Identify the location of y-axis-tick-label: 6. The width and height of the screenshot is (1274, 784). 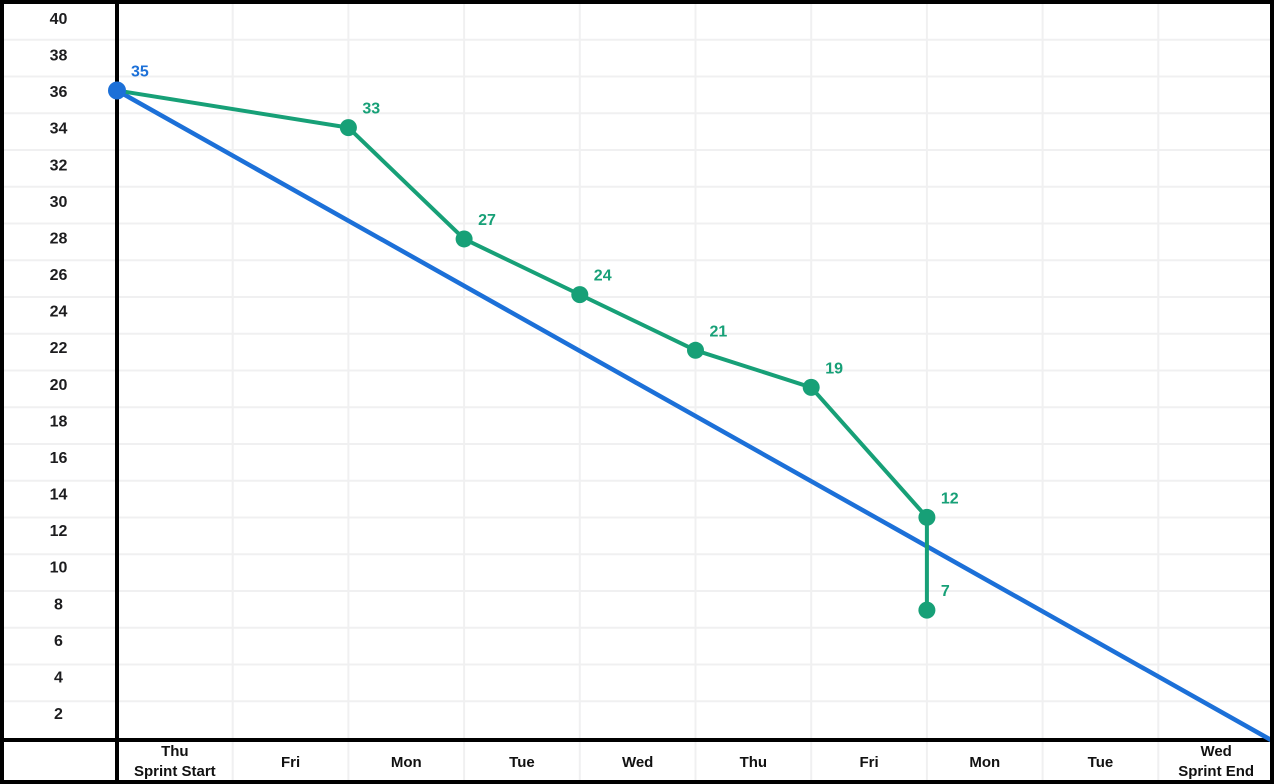
(58, 641).